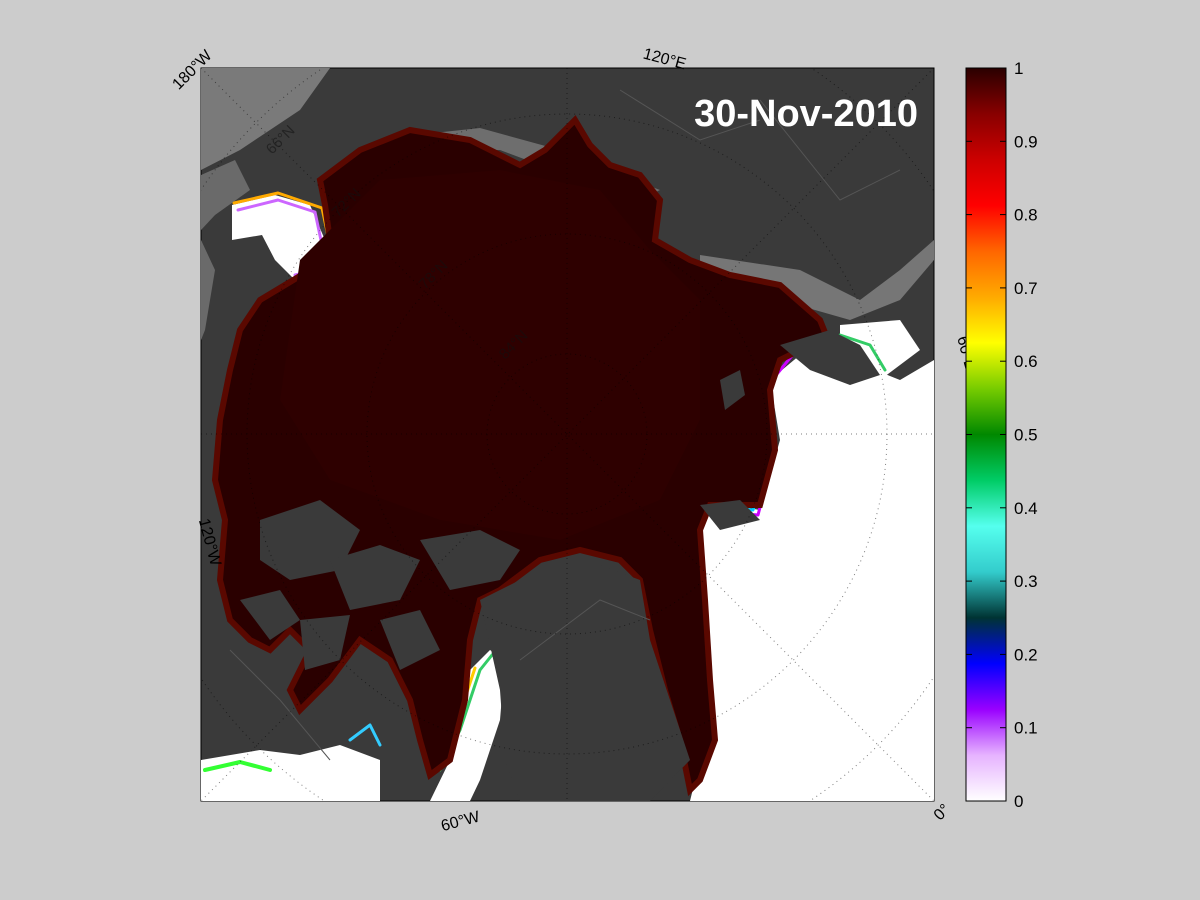  I want to click on canadian-archipelago, so click(400, 585).